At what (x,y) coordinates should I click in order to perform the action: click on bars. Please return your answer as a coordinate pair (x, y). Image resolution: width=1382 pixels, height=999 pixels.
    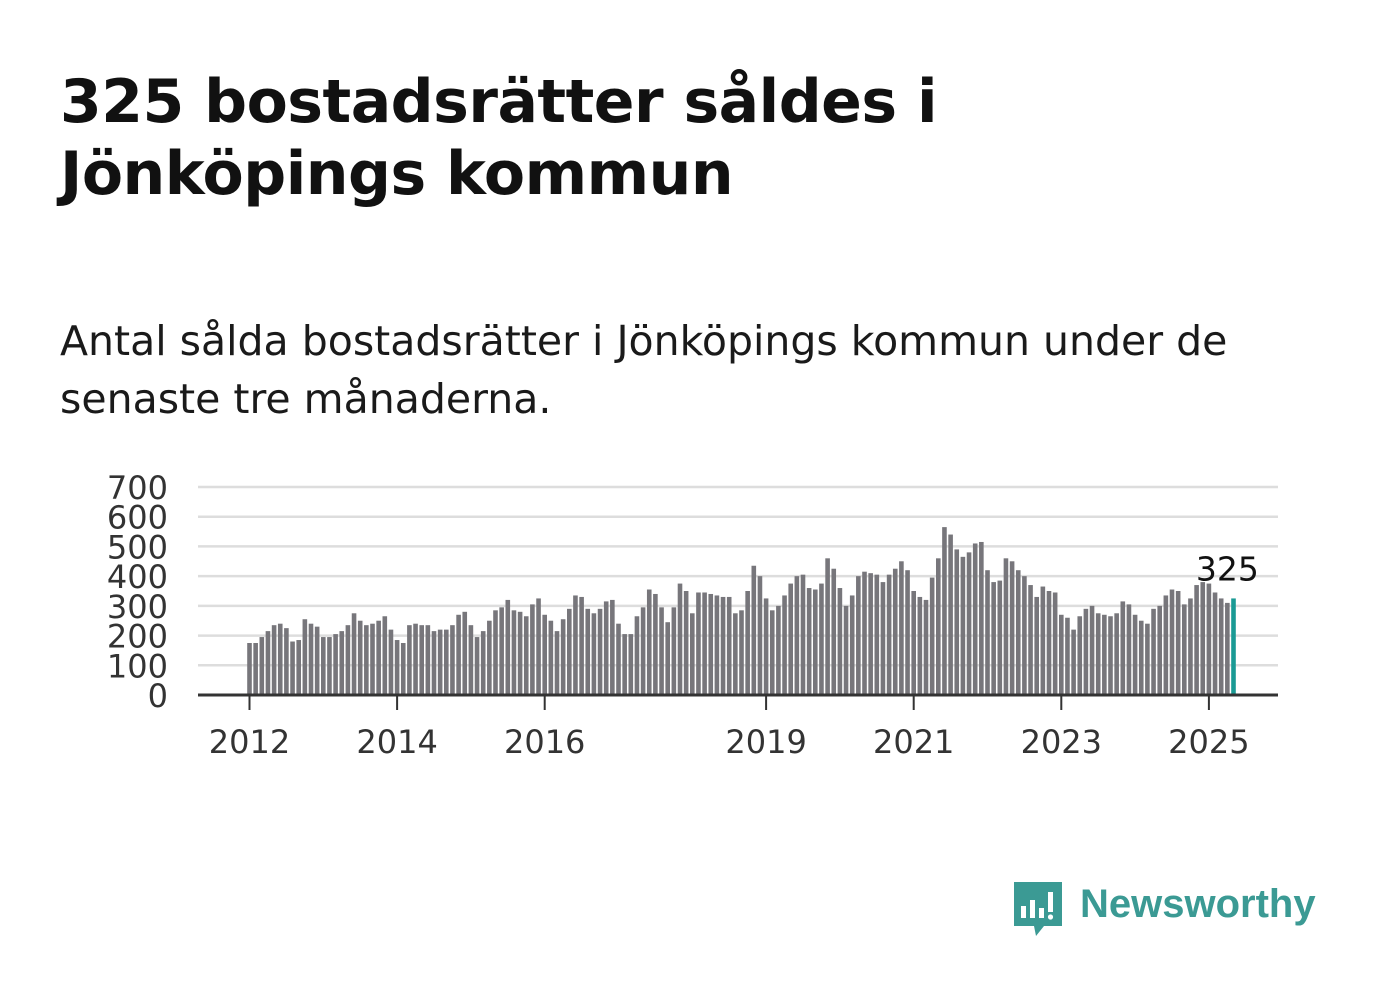
    Looking at the image, I should click on (741, 611).